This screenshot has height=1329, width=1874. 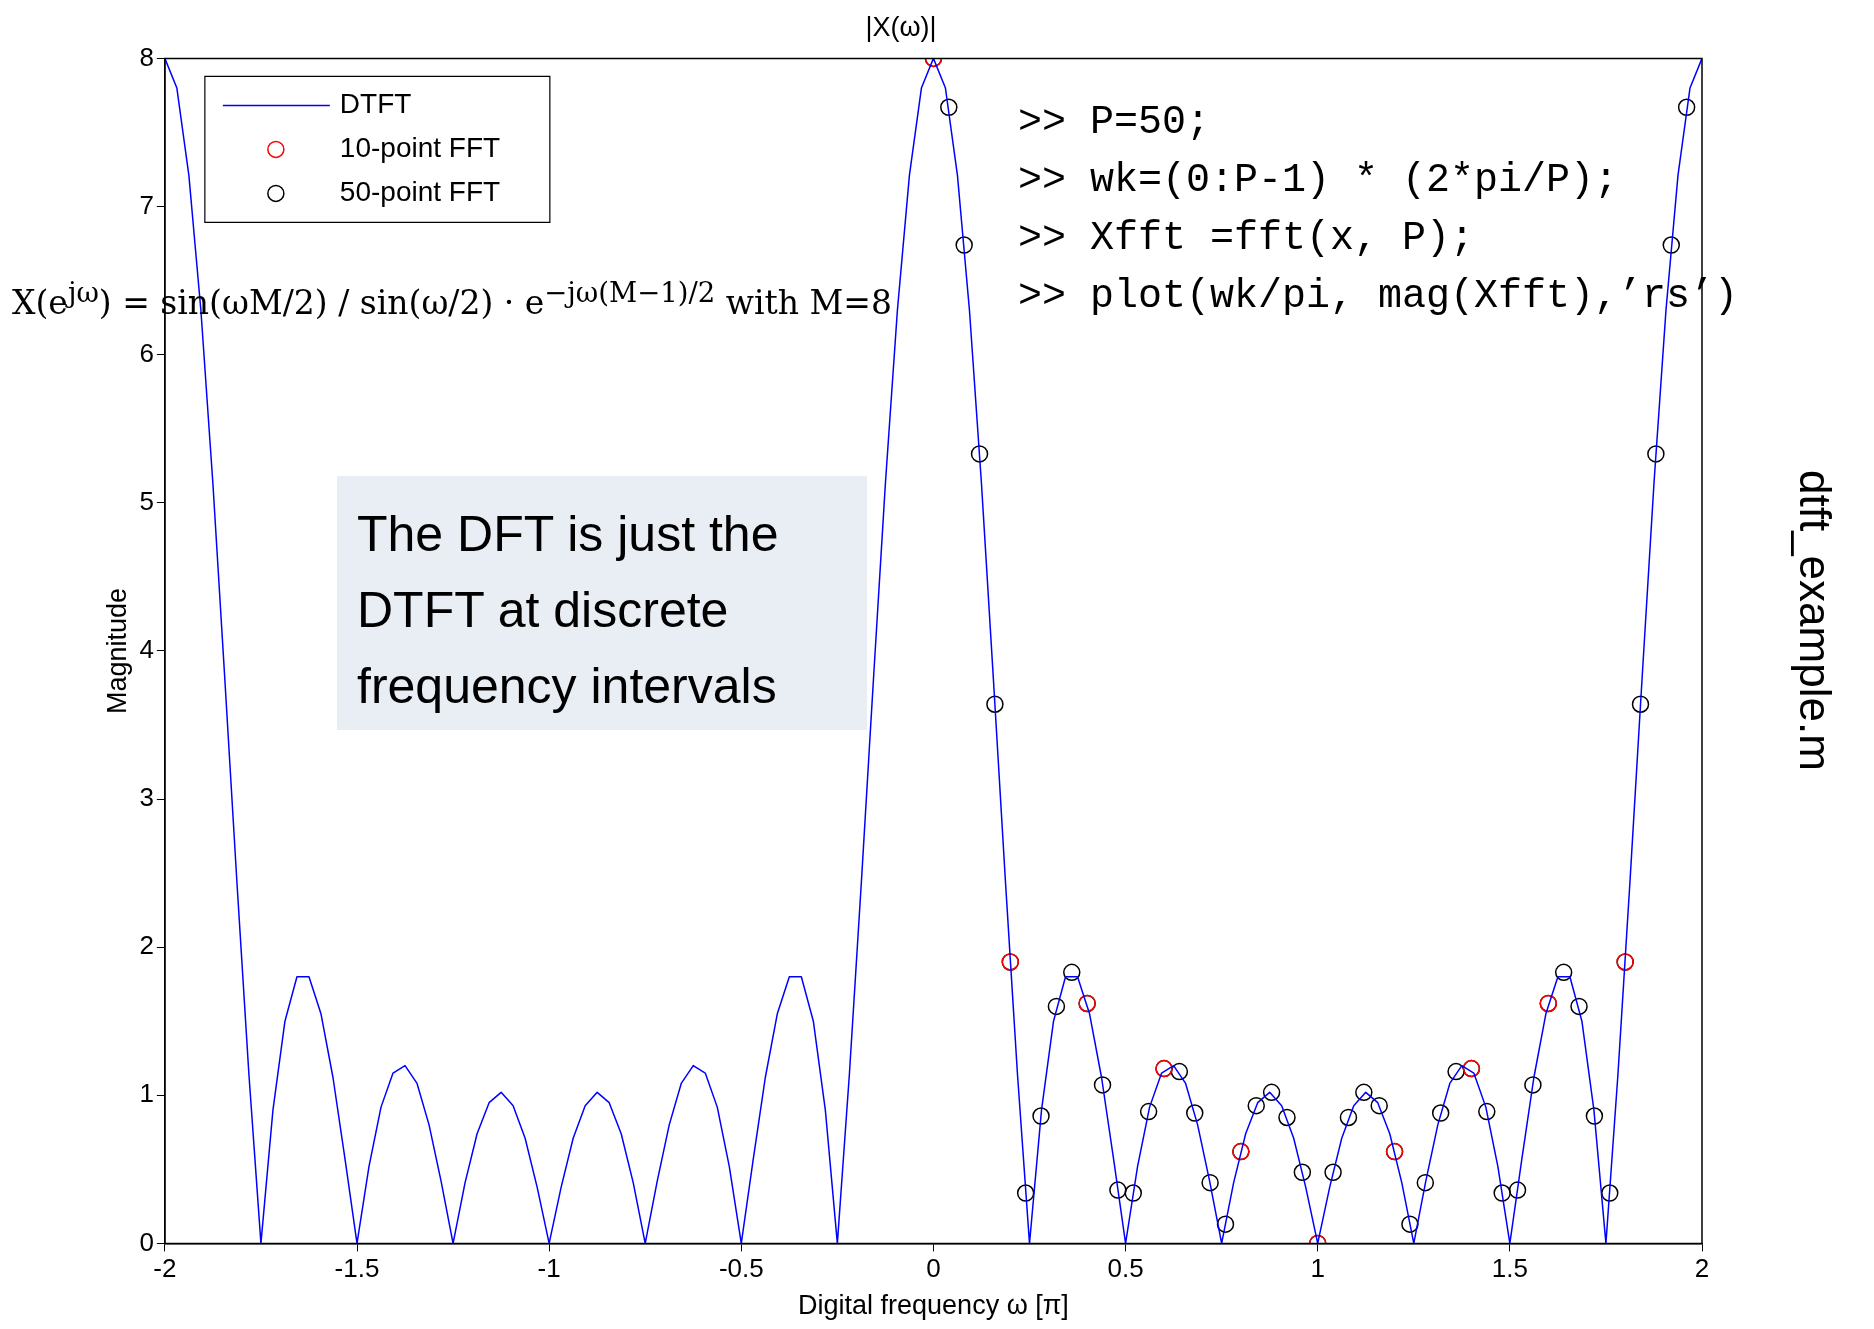 What do you see at coordinates (549, 1268) in the screenshot?
I see `x-tick-label: -1` at bounding box center [549, 1268].